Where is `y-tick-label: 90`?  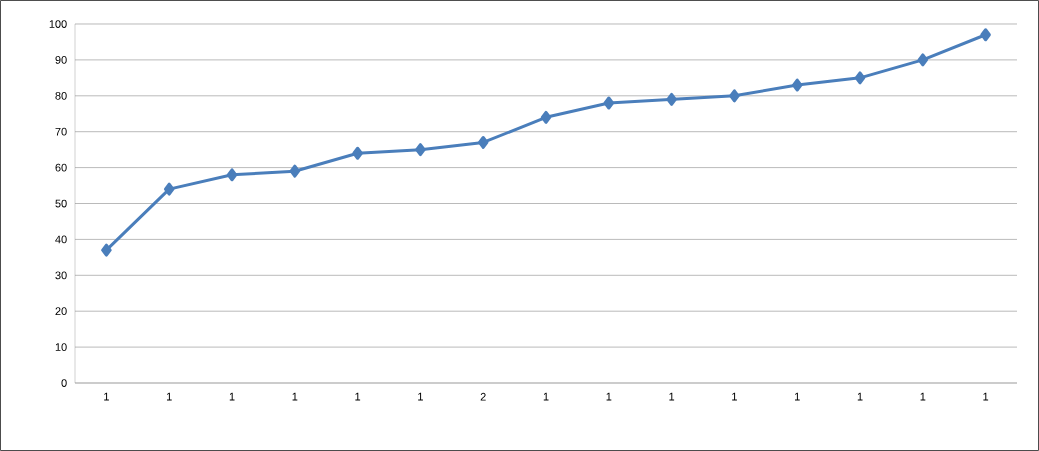
y-tick-label: 90 is located at coordinates (61, 60).